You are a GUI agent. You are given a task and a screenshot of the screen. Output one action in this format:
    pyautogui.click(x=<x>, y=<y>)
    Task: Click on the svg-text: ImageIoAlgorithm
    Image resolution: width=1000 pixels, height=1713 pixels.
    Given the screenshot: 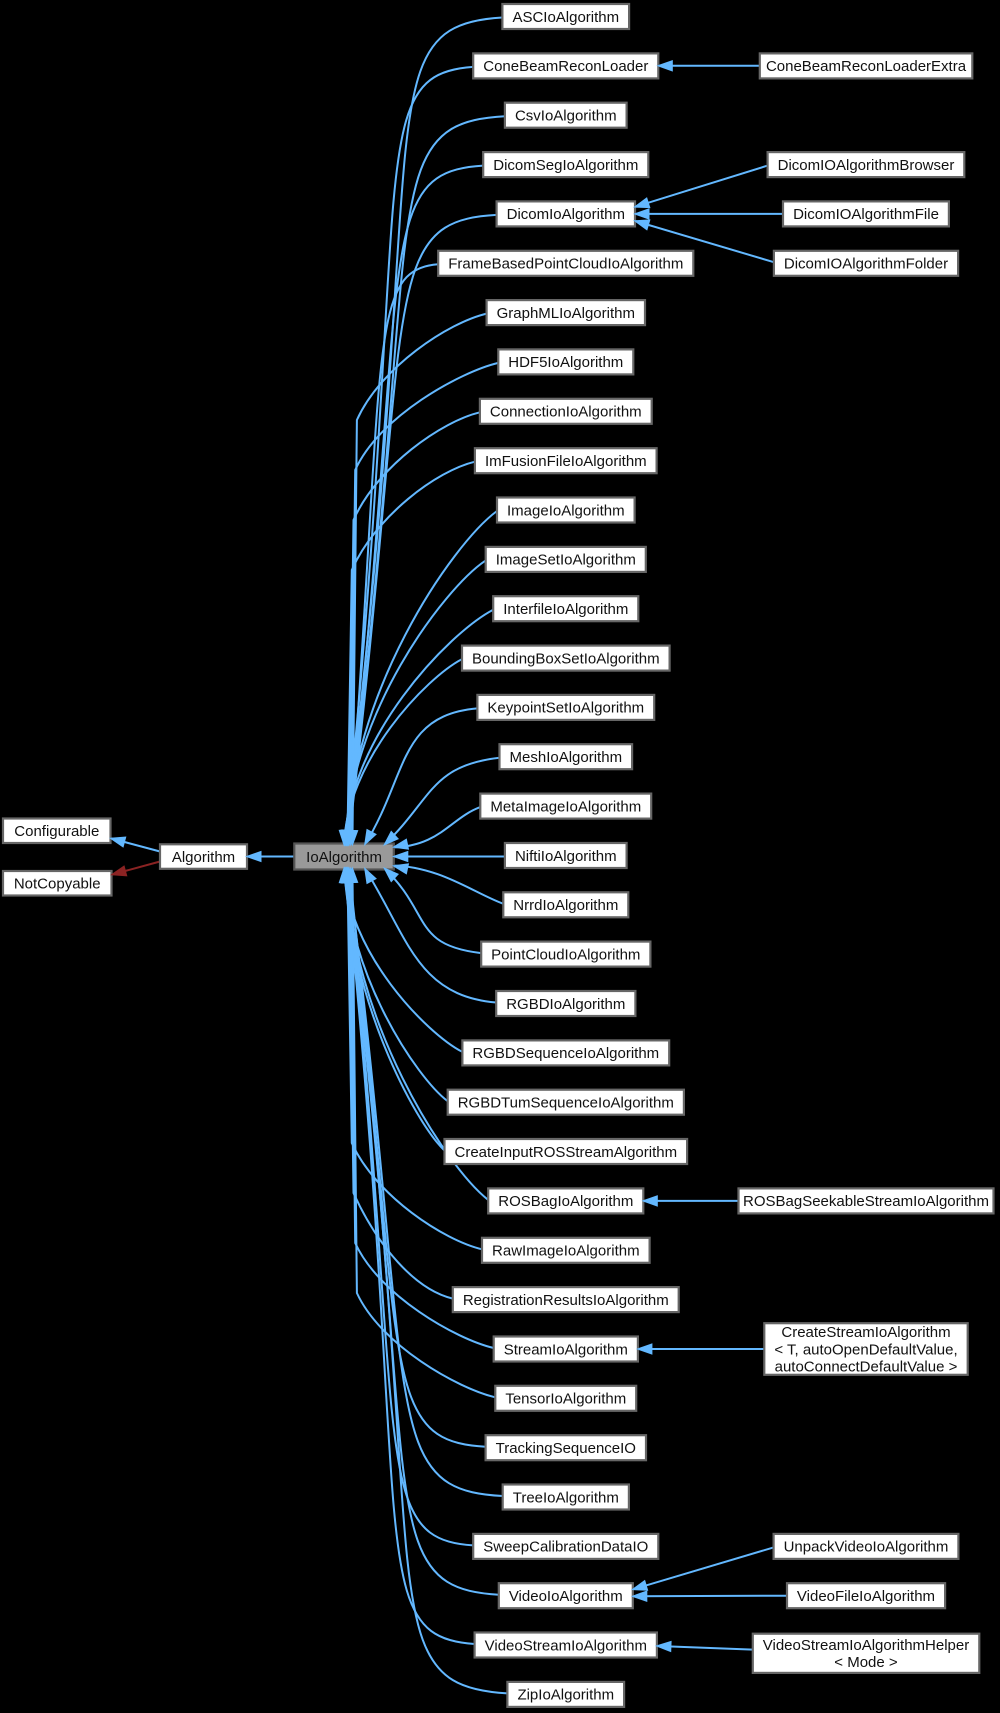 What is the action you would take?
    pyautogui.click(x=566, y=510)
    